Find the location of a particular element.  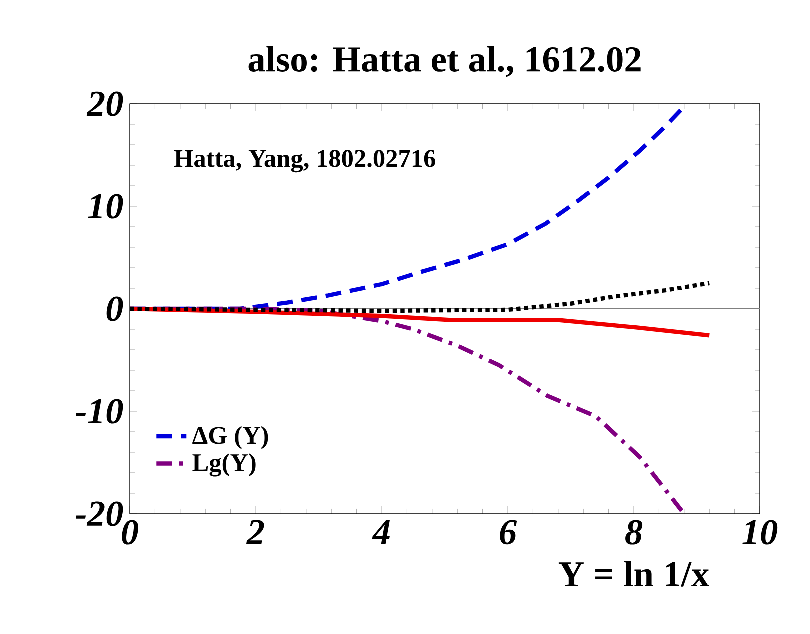

chart-title: also: Hatta et al., 1612.02 is located at coordinates (444, 62).